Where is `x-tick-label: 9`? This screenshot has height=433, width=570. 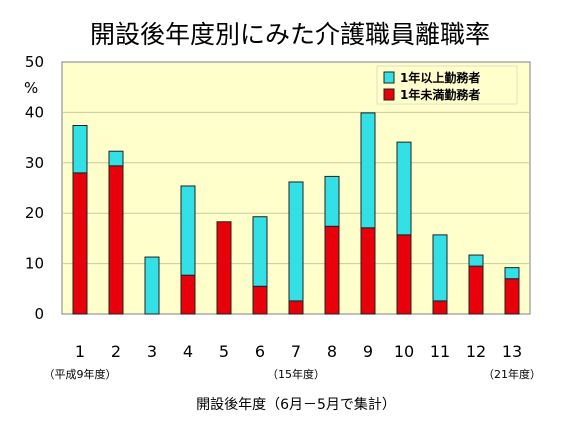 x-tick-label: 9 is located at coordinates (368, 351).